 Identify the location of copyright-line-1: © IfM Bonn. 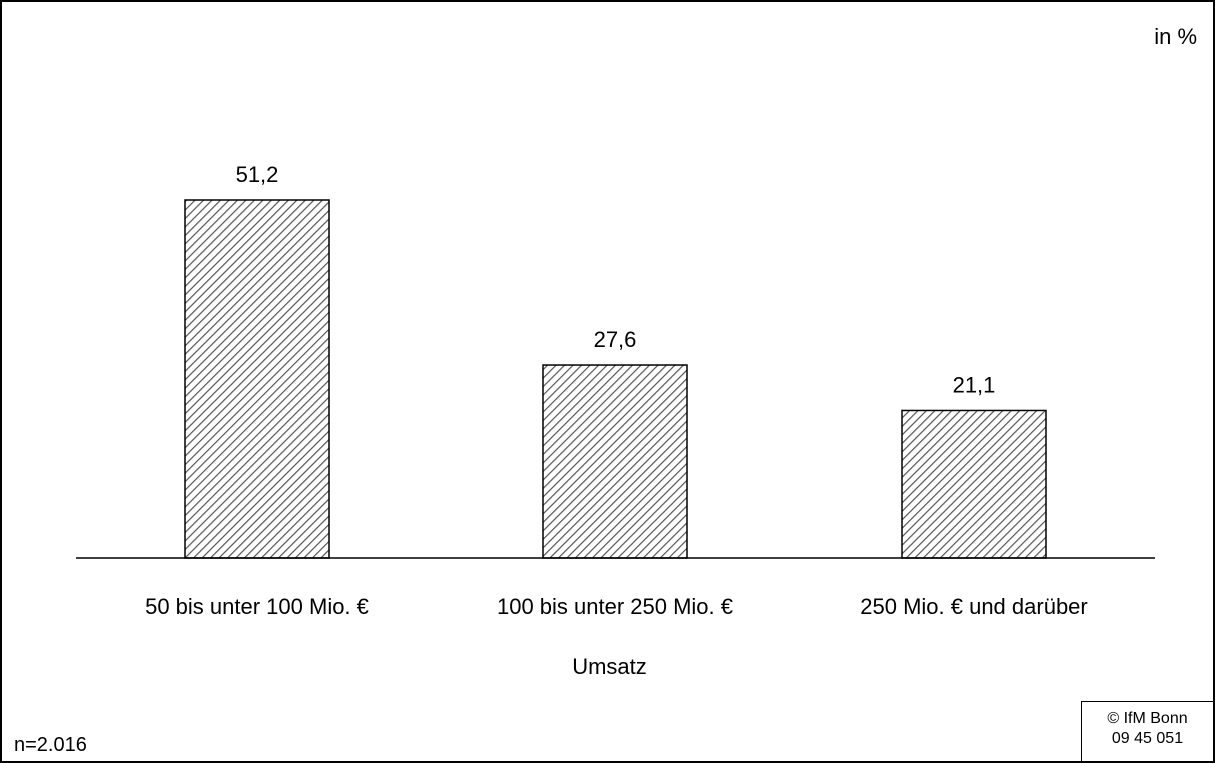
(1147, 718).